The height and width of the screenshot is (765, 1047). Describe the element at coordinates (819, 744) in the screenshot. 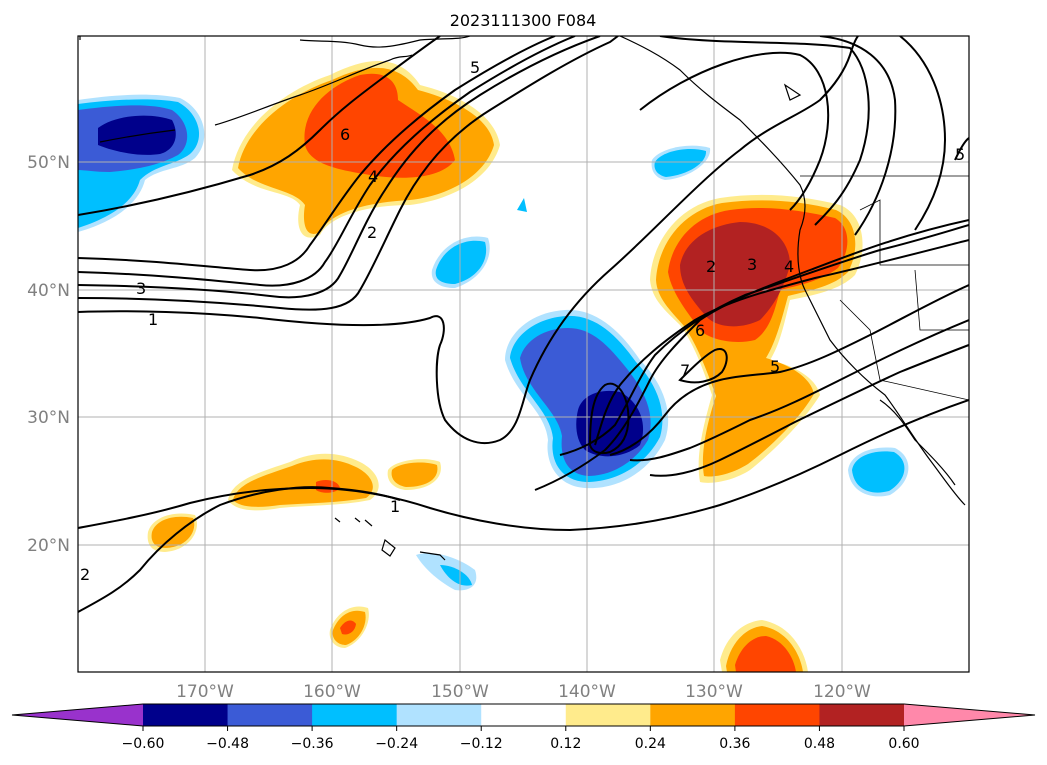

I see `colorbar-tick-label: 0.48` at that location.